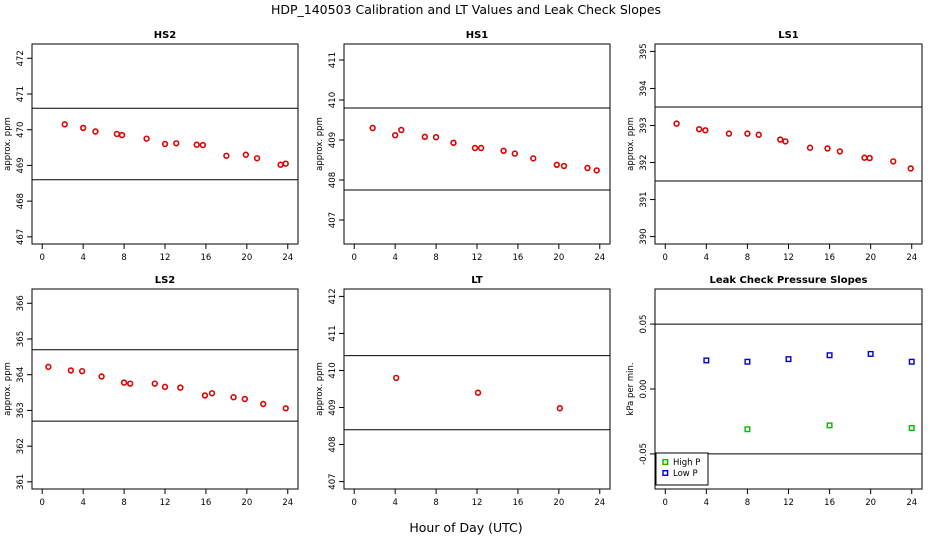  Describe the element at coordinates (682, 469) in the screenshot. I see `legend-box` at that location.